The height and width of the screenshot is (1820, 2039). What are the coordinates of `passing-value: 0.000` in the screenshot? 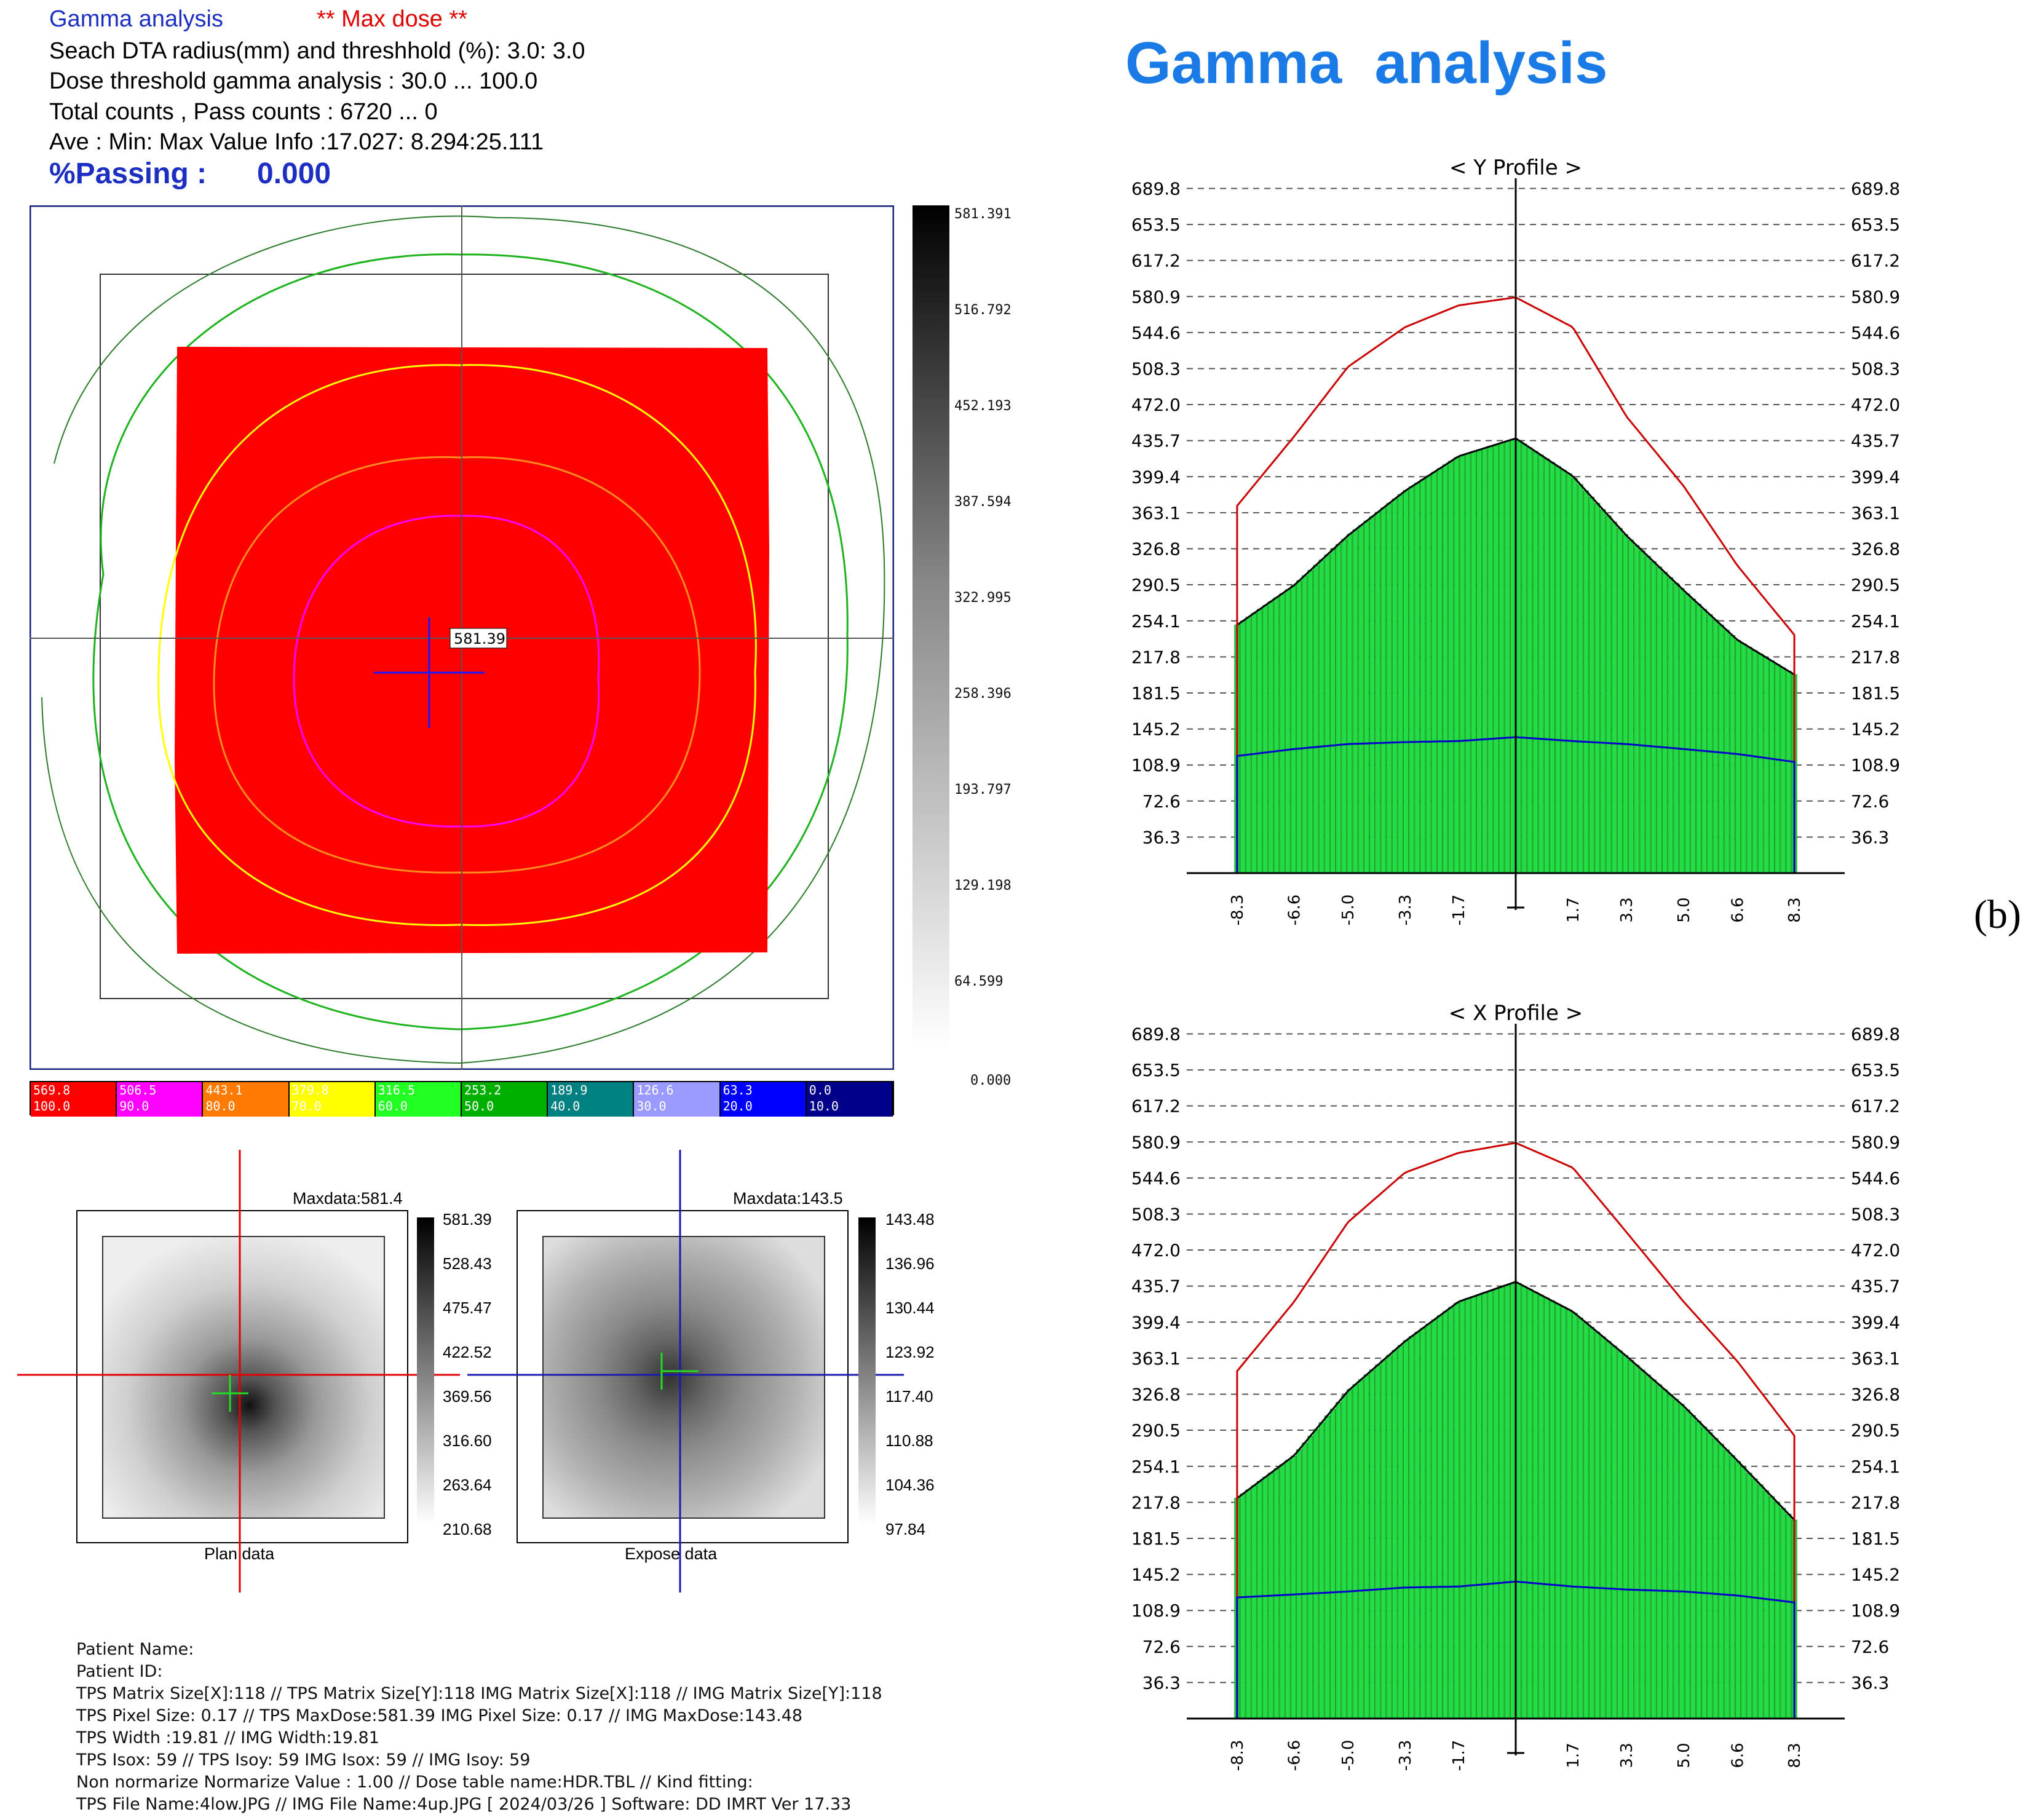 It's located at (294, 173).